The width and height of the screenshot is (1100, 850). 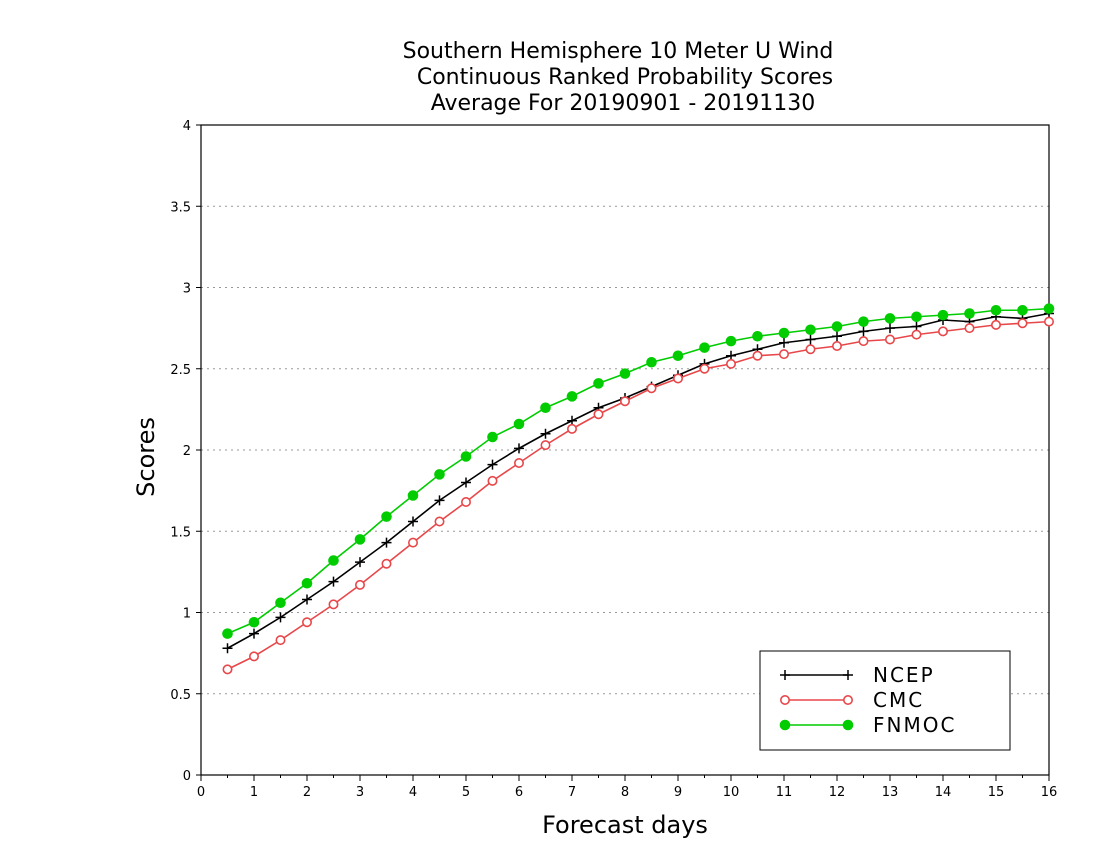 What do you see at coordinates (914, 725) in the screenshot?
I see `legend-label-fnmoc: FNMOC` at bounding box center [914, 725].